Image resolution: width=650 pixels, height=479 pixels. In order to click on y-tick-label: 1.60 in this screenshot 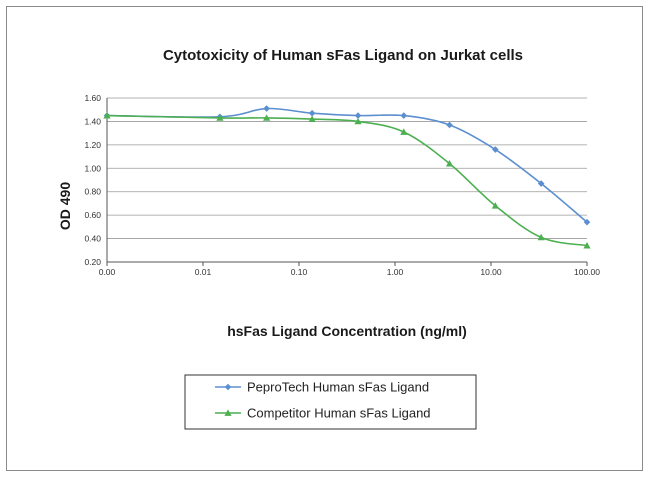, I will do `click(92, 98)`.